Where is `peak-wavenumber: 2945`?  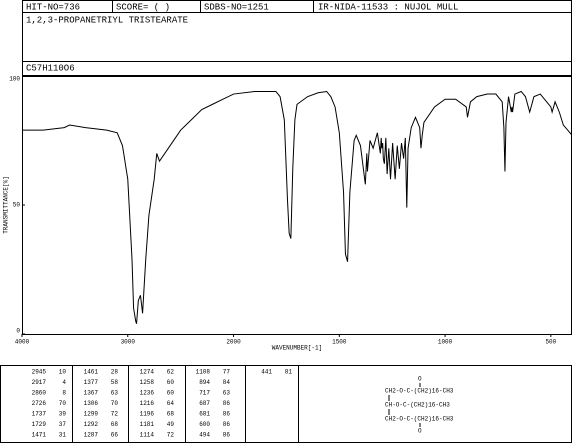
peak-wavenumber: 2945 is located at coordinates (39, 372).